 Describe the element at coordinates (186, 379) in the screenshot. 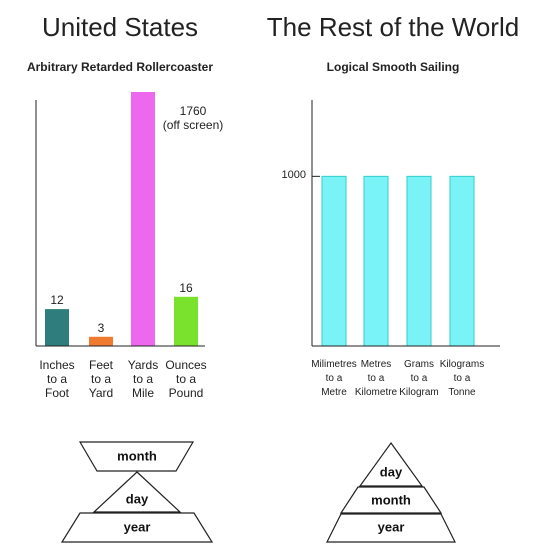

I see `x-tick-label: Ounces to a Pound` at that location.